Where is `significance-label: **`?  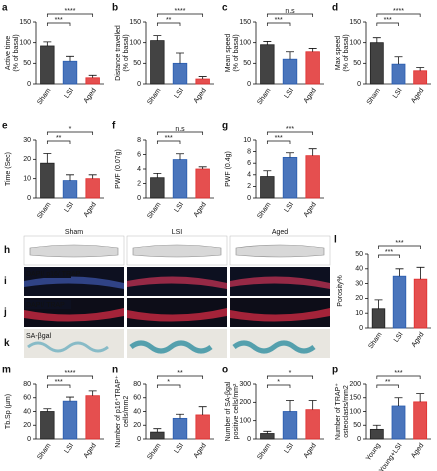
significance-label: ** is located at coordinates (59, 138).